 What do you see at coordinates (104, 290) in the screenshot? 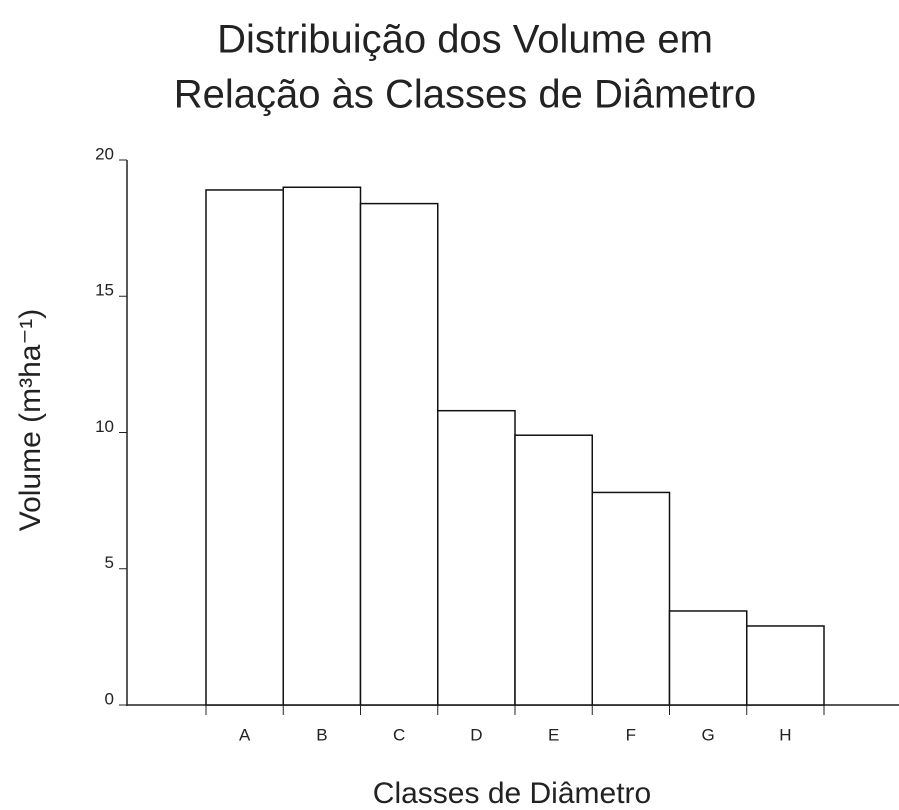
I see `y-tick-label: 15` at bounding box center [104, 290].